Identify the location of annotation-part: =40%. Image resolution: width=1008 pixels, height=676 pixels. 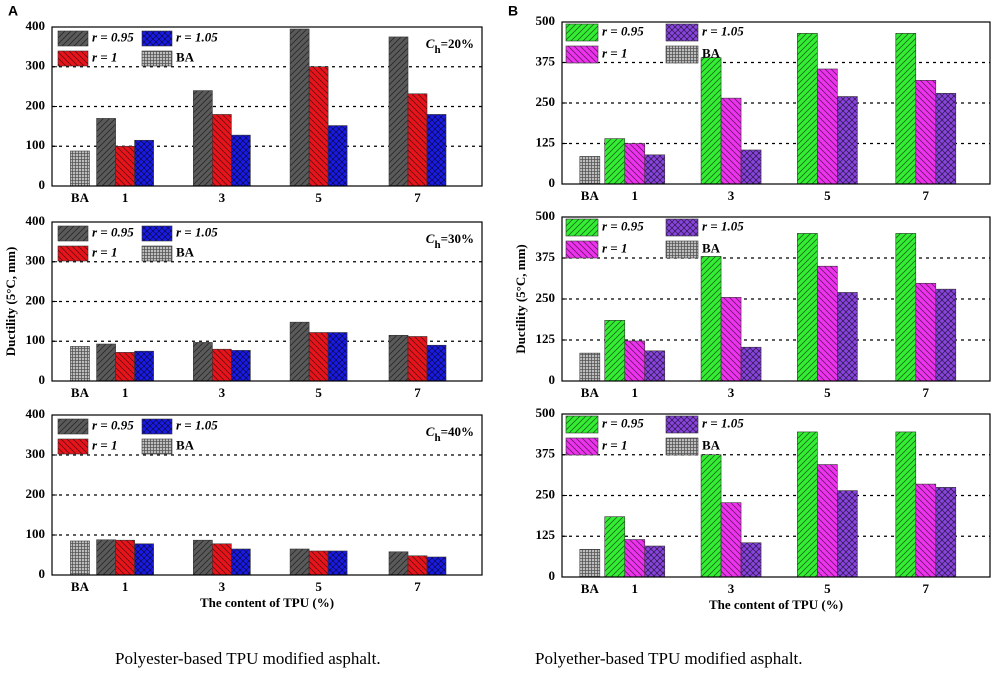
(457, 431).